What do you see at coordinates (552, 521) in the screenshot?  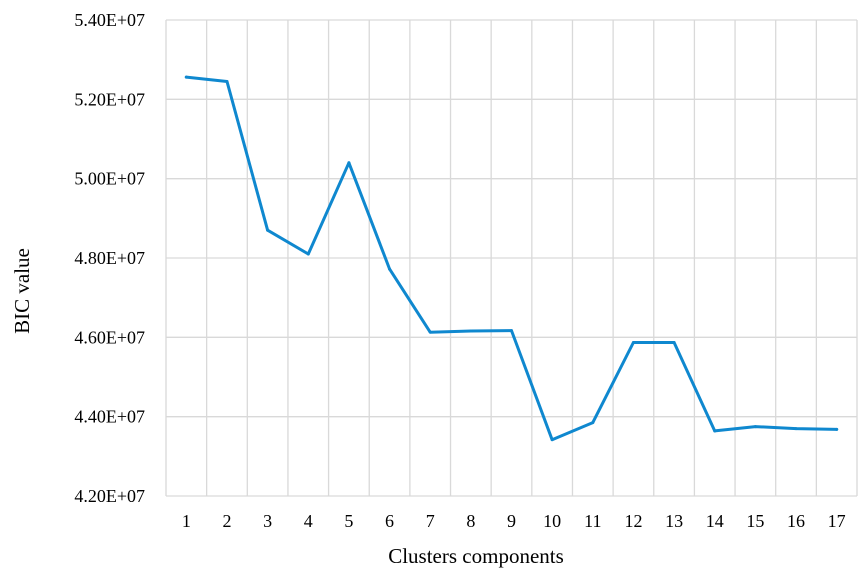 I see `x-tick-label: 10` at bounding box center [552, 521].